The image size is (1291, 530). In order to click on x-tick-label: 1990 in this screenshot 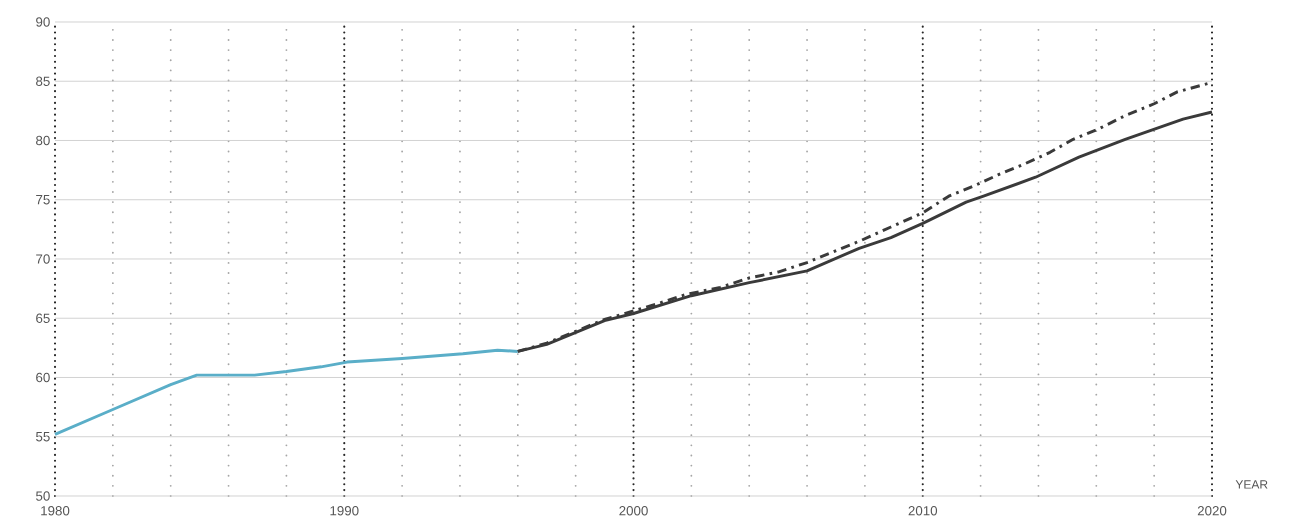, I will do `click(344, 511)`.